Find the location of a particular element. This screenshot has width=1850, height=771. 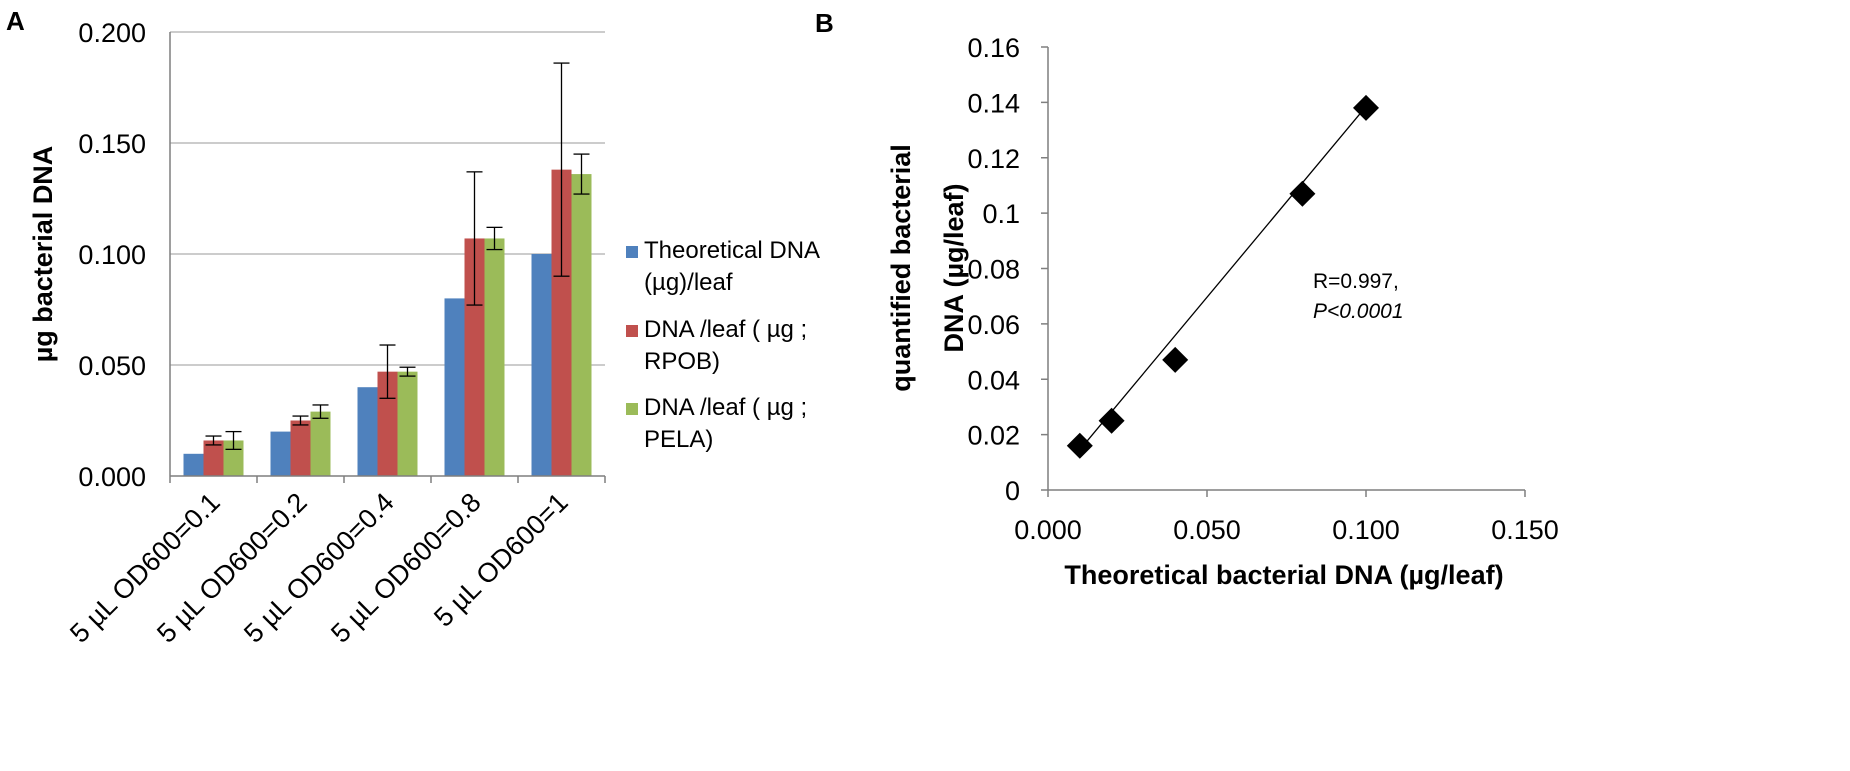

a-x-tick-label: 5 µL OD600=0.4 is located at coordinates (319, 568).